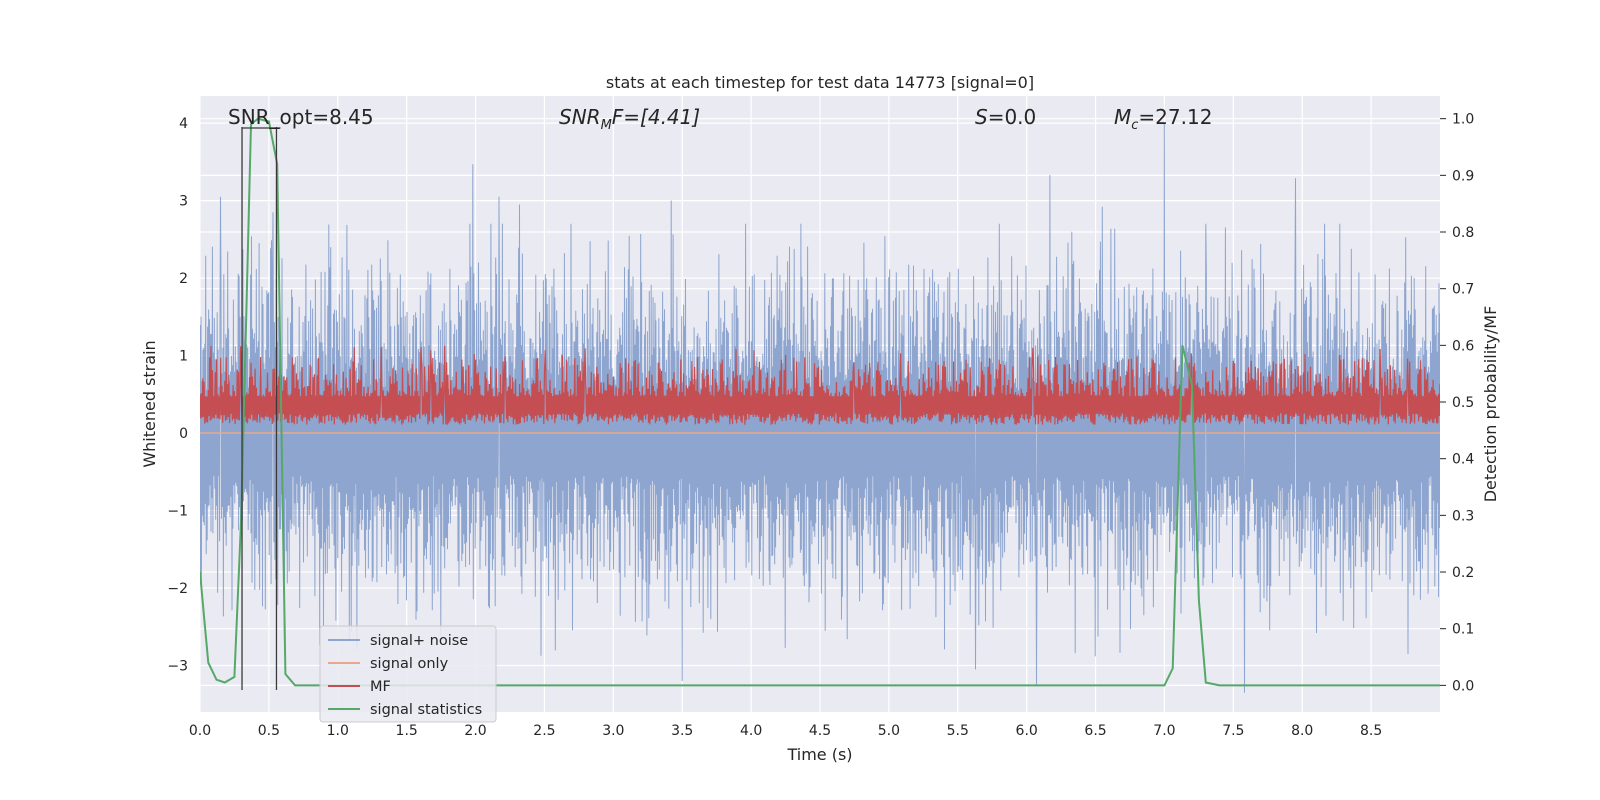  What do you see at coordinates (1463, 516) in the screenshot?
I see `y-right-tick-label: 0.3` at bounding box center [1463, 516].